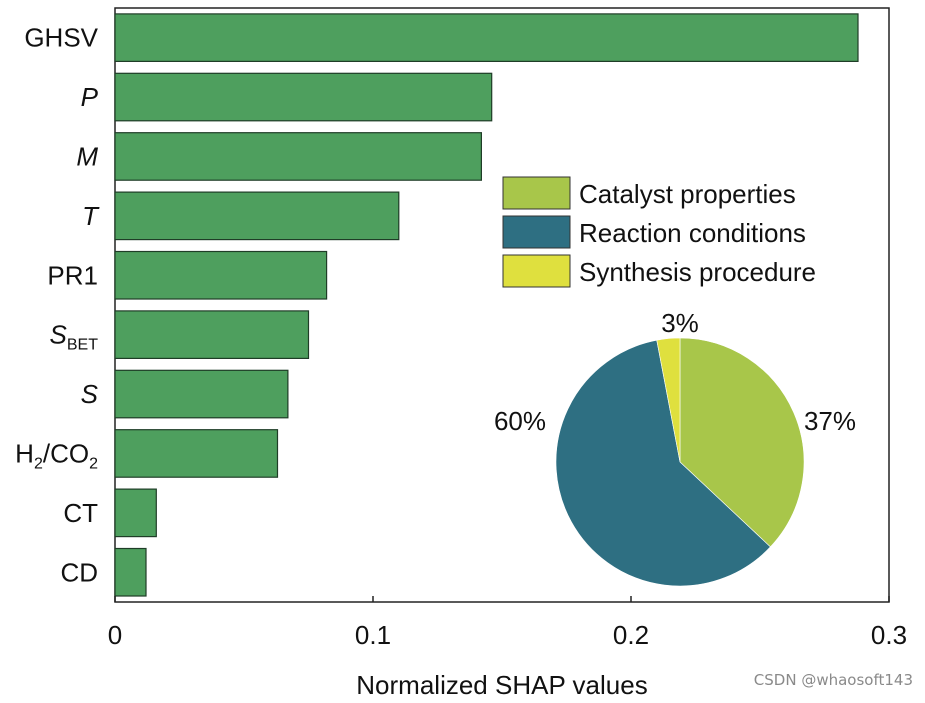  What do you see at coordinates (196, 453) in the screenshot?
I see `bar-h2-co2` at bounding box center [196, 453].